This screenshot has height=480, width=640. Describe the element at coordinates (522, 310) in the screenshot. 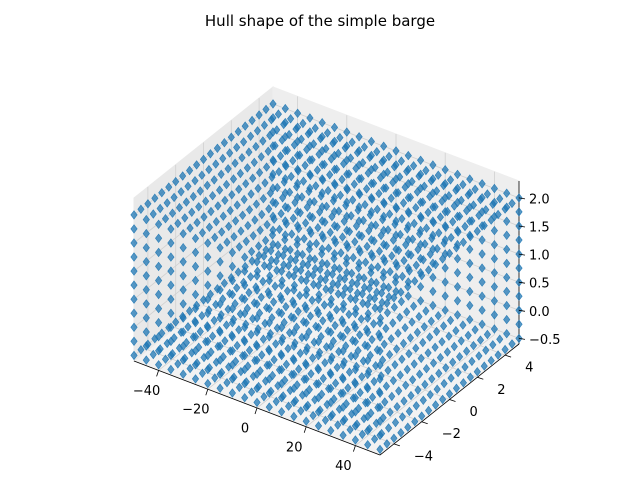

I see `z-tick-mark` at that location.